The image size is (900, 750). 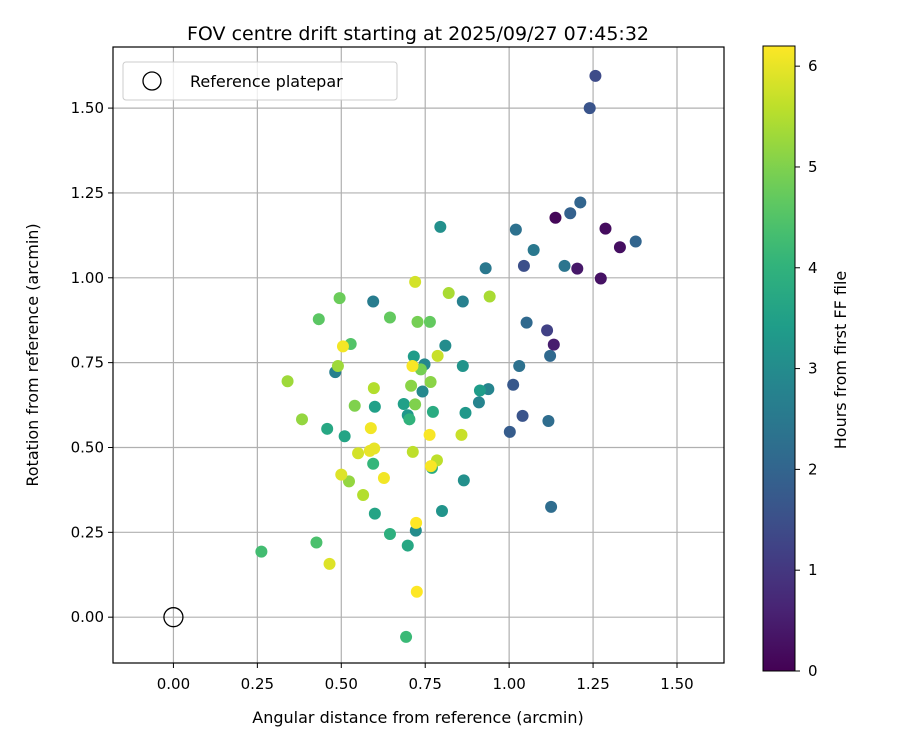 I want to click on x-tick-label: 0.75, so click(x=425, y=684).